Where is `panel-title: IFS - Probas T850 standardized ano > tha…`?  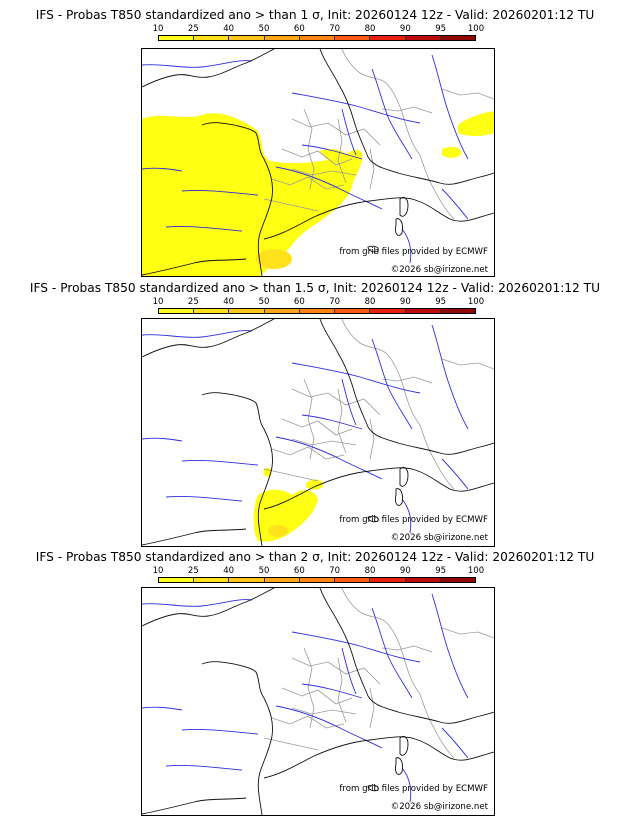
panel-title: IFS - Probas T850 standardized ano > tha… is located at coordinates (315, 15).